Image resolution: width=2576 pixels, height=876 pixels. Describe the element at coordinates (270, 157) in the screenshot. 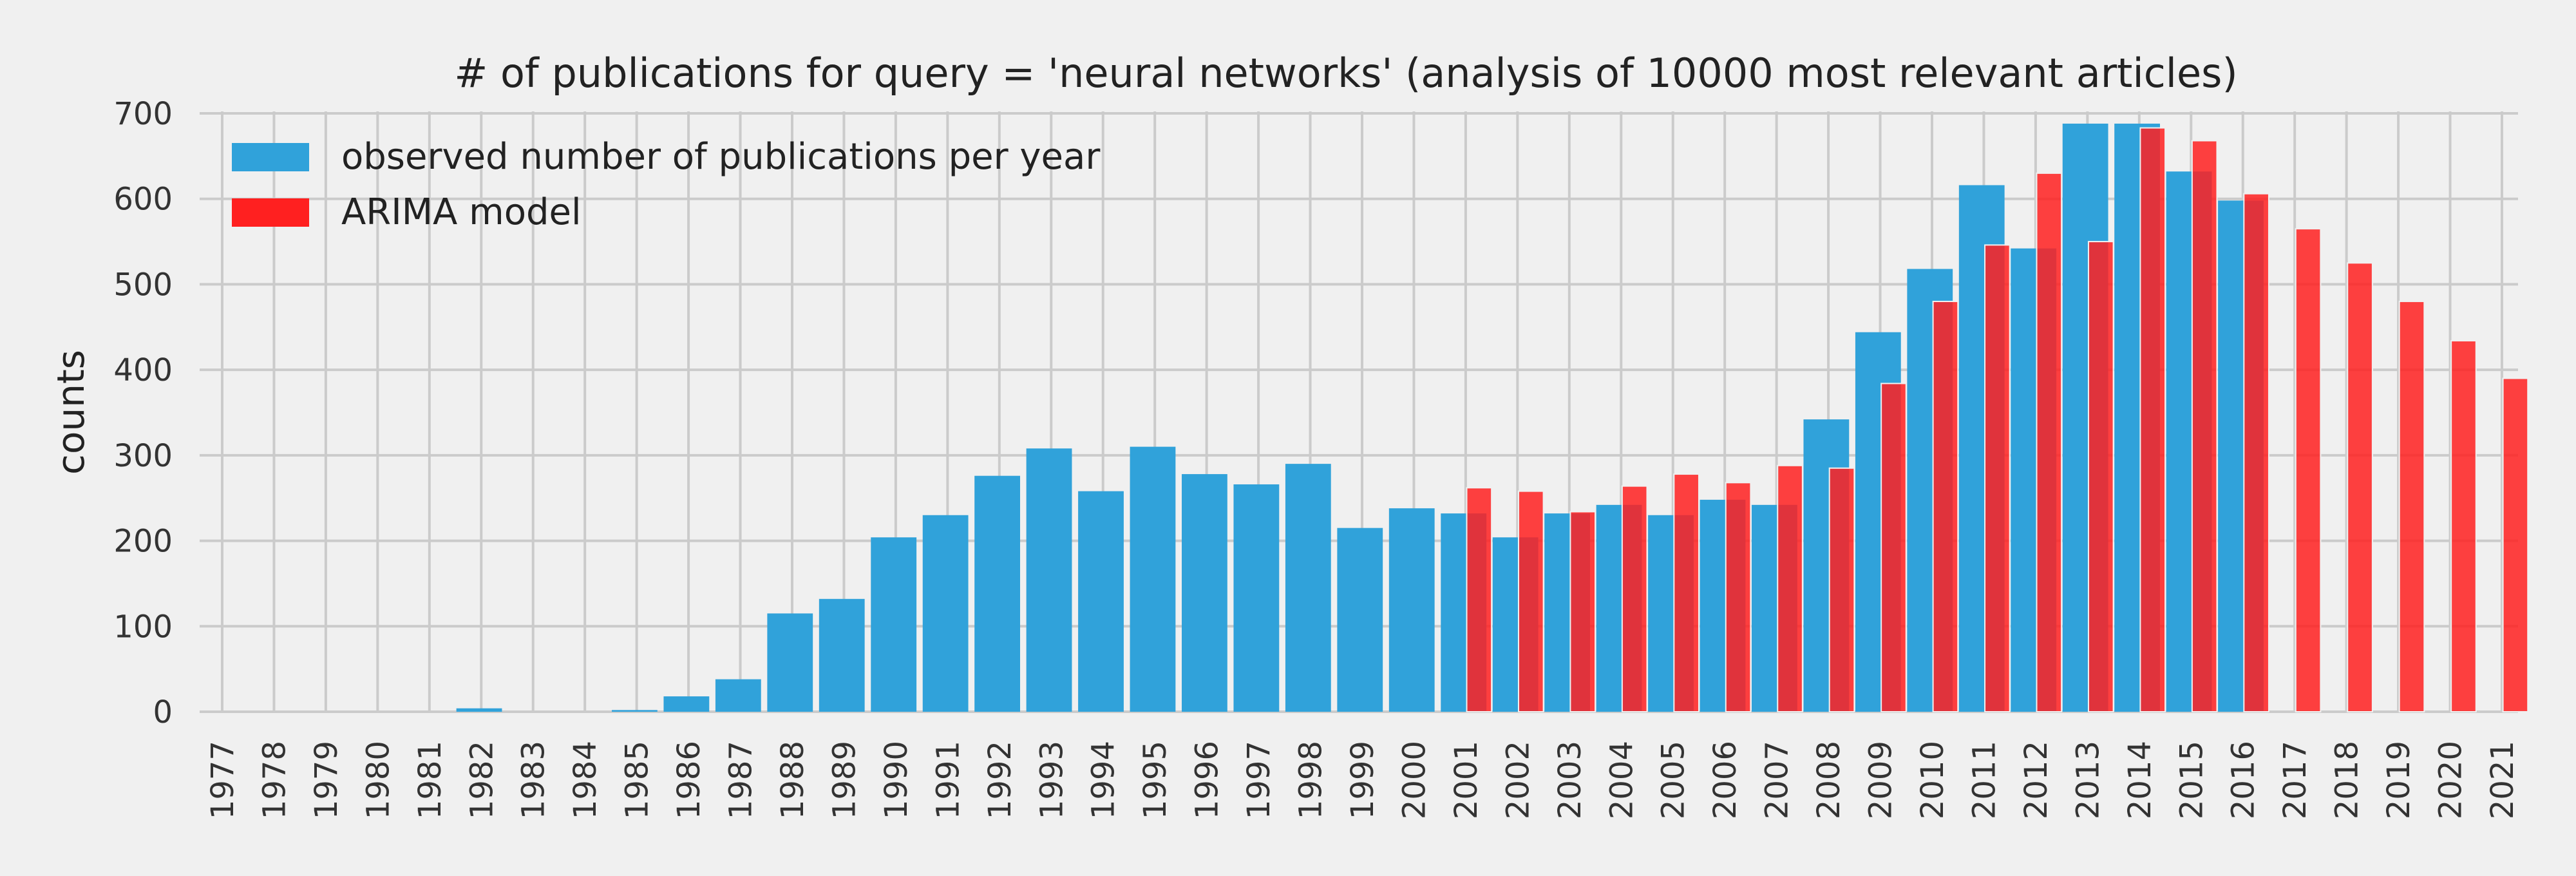

I see `legend-swatch-observed` at that location.